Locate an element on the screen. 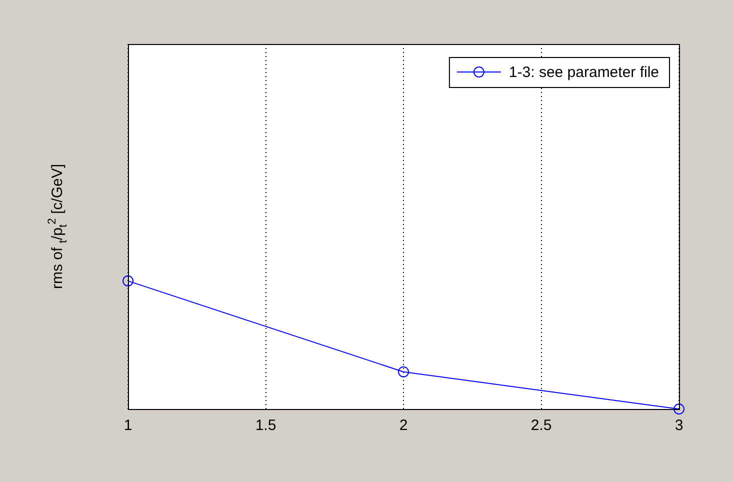  x-tick-label: 2 is located at coordinates (403, 425).